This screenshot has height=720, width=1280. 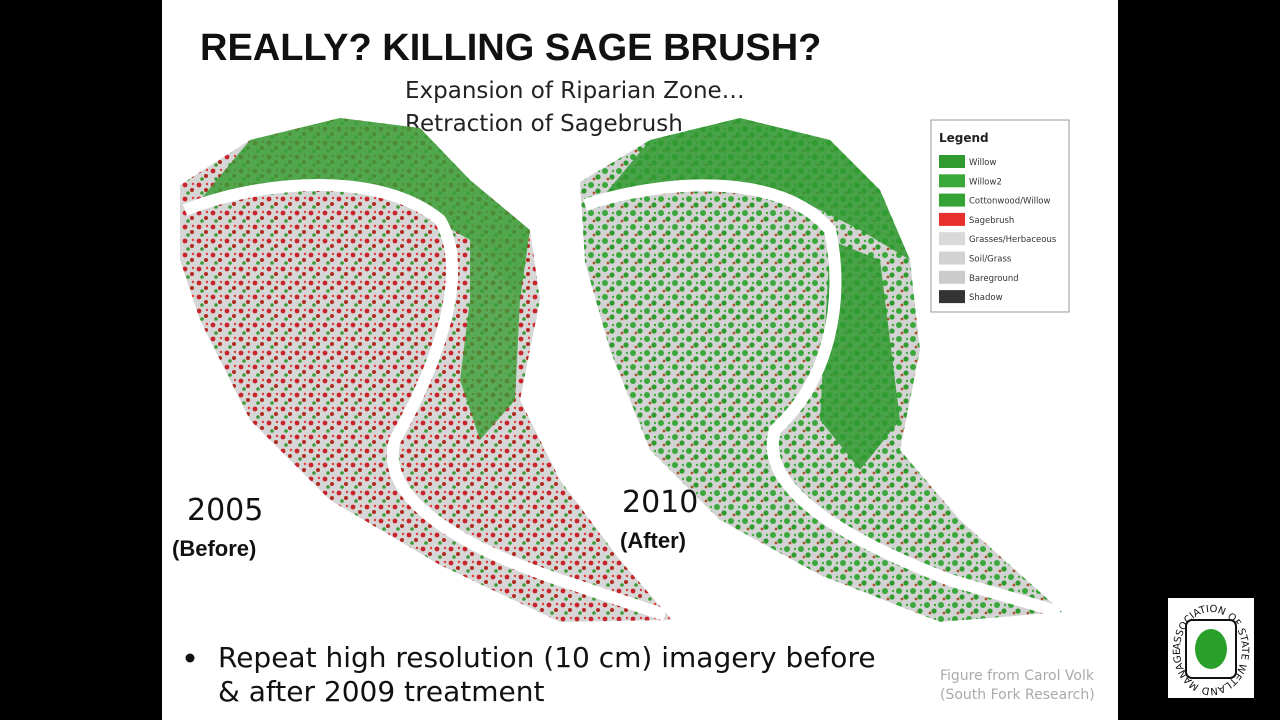 What do you see at coordinates (381, 691) in the screenshot?
I see `bullet-text: & after 2009 treatment` at bounding box center [381, 691].